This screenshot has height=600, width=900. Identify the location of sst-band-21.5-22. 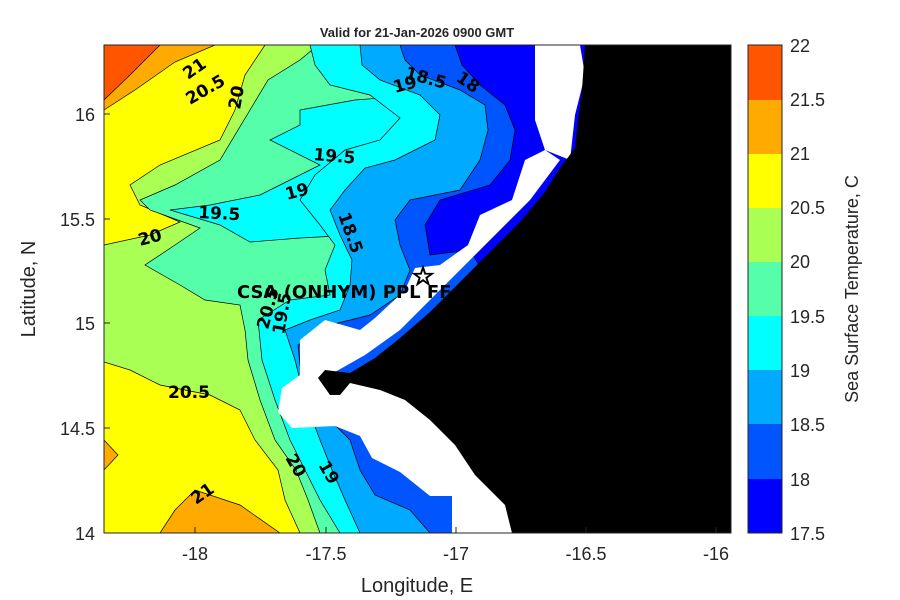
(132, 73).